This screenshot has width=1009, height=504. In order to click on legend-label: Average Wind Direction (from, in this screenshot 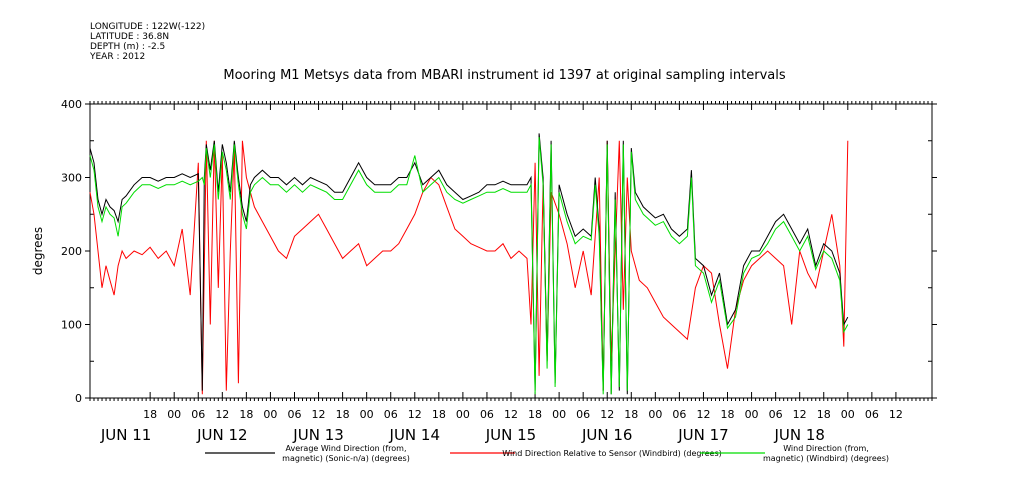, I will do `click(345, 448)`.